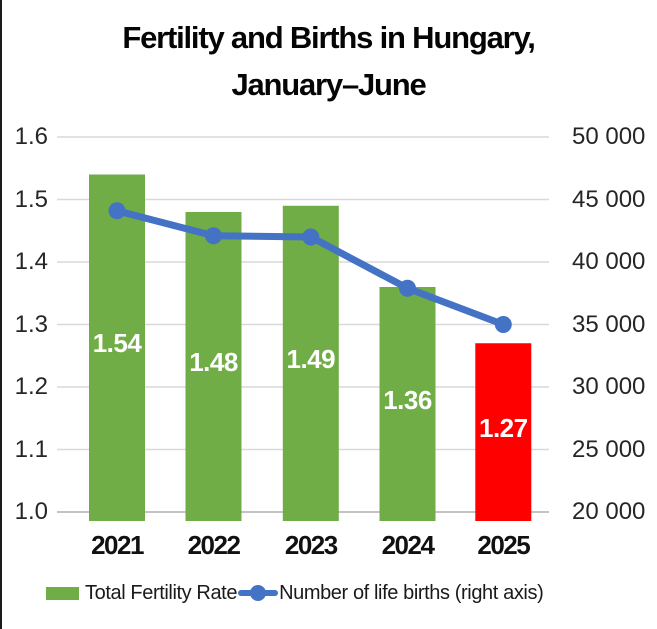  What do you see at coordinates (117, 343) in the screenshot?
I see `bar-value-label: 1.54` at bounding box center [117, 343].